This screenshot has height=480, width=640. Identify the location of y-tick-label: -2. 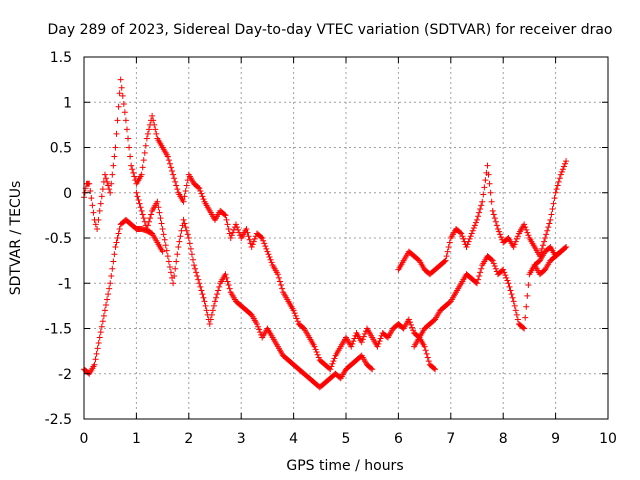
(65, 375).